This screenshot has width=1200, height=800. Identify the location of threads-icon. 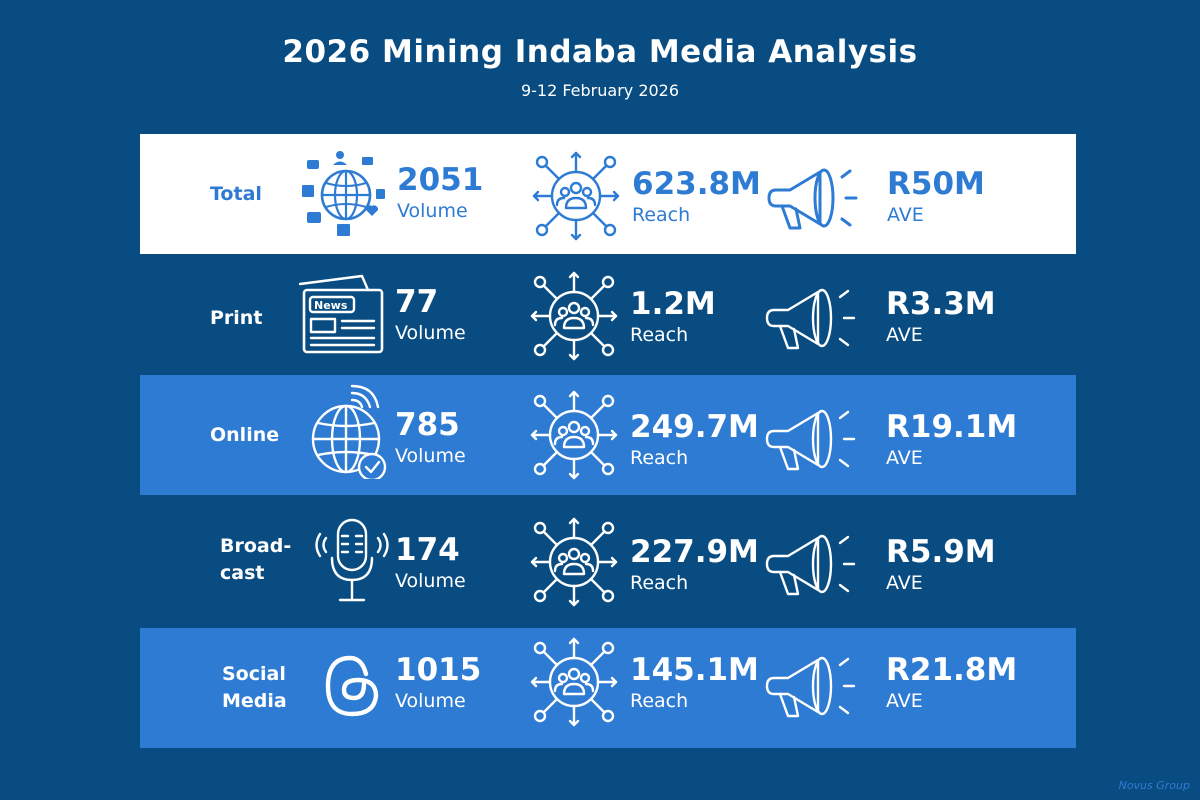
(352, 686).